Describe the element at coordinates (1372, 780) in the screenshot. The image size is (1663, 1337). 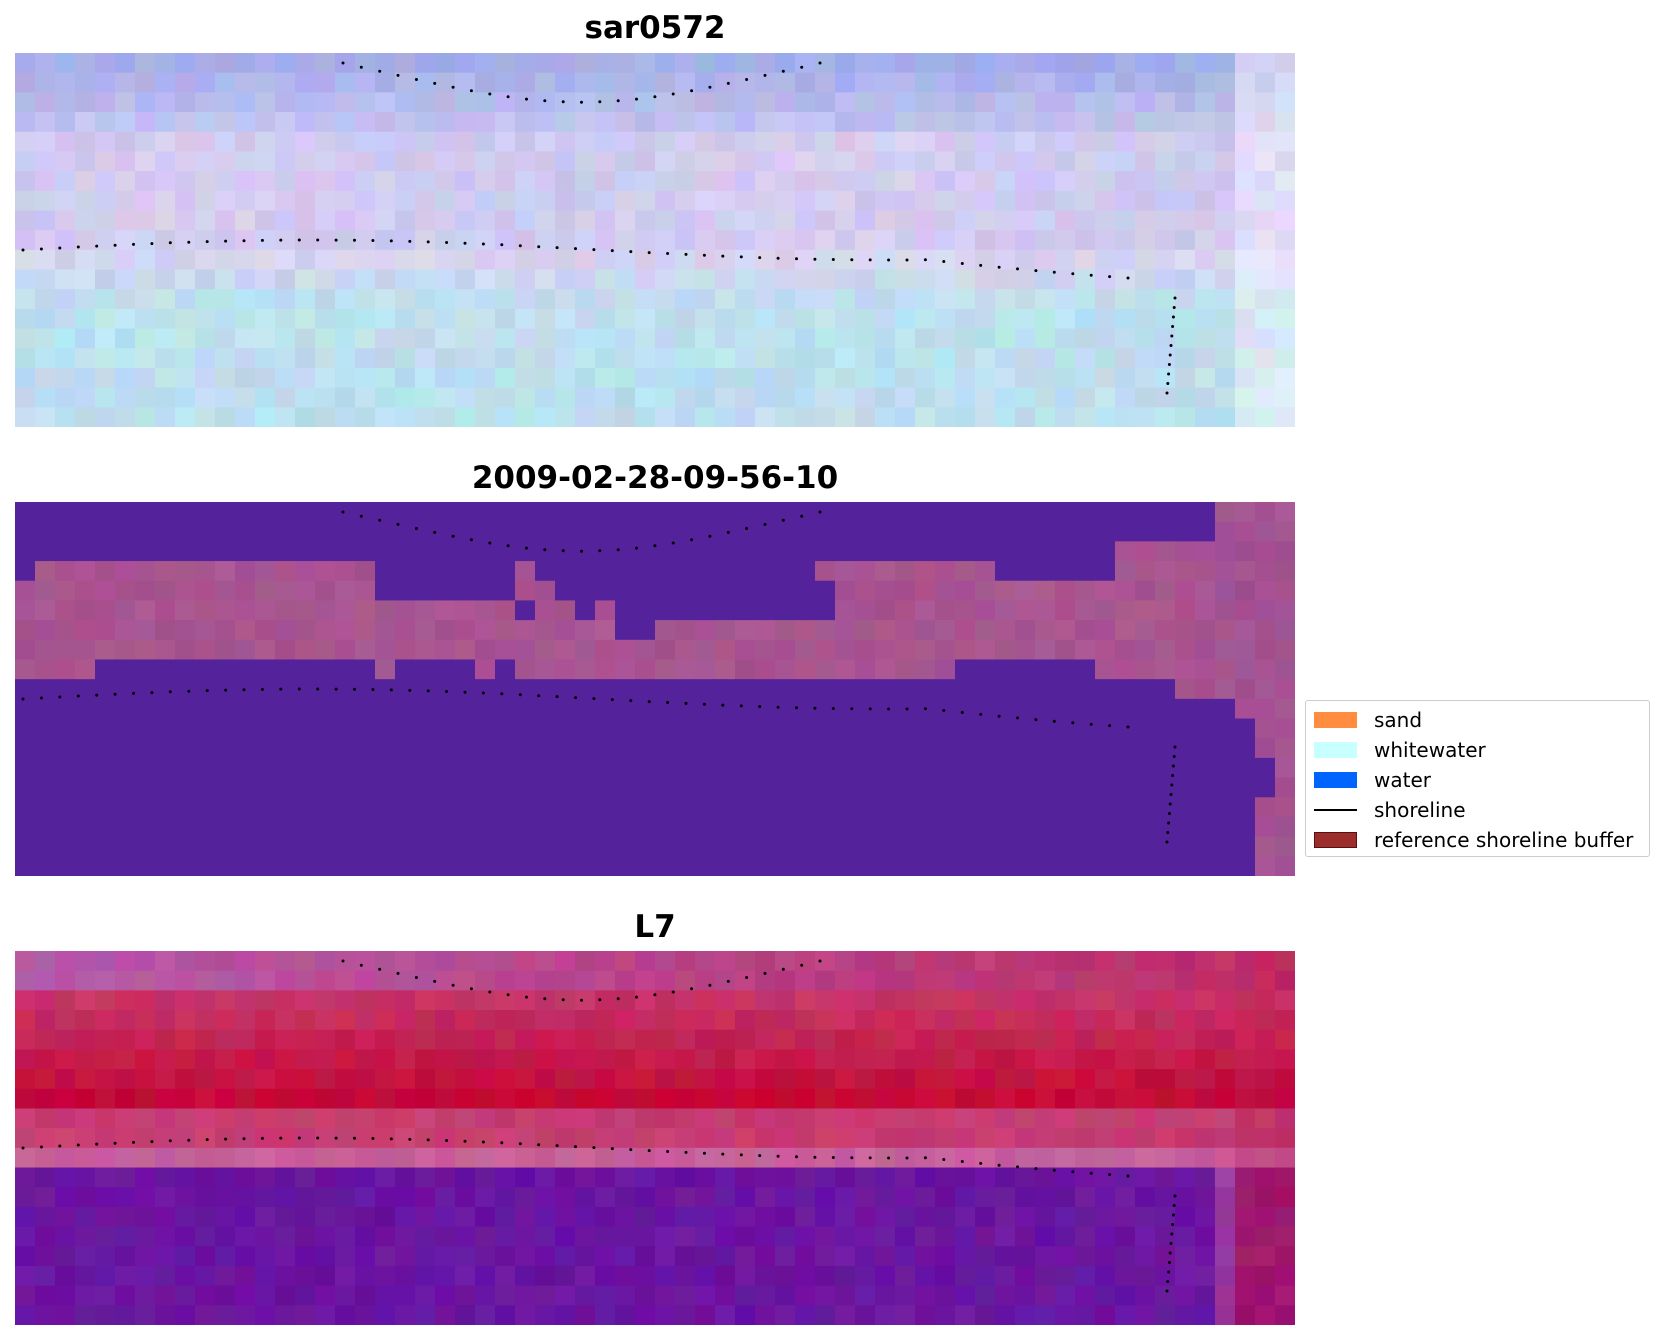
I see `legend-item-water: water` at that location.